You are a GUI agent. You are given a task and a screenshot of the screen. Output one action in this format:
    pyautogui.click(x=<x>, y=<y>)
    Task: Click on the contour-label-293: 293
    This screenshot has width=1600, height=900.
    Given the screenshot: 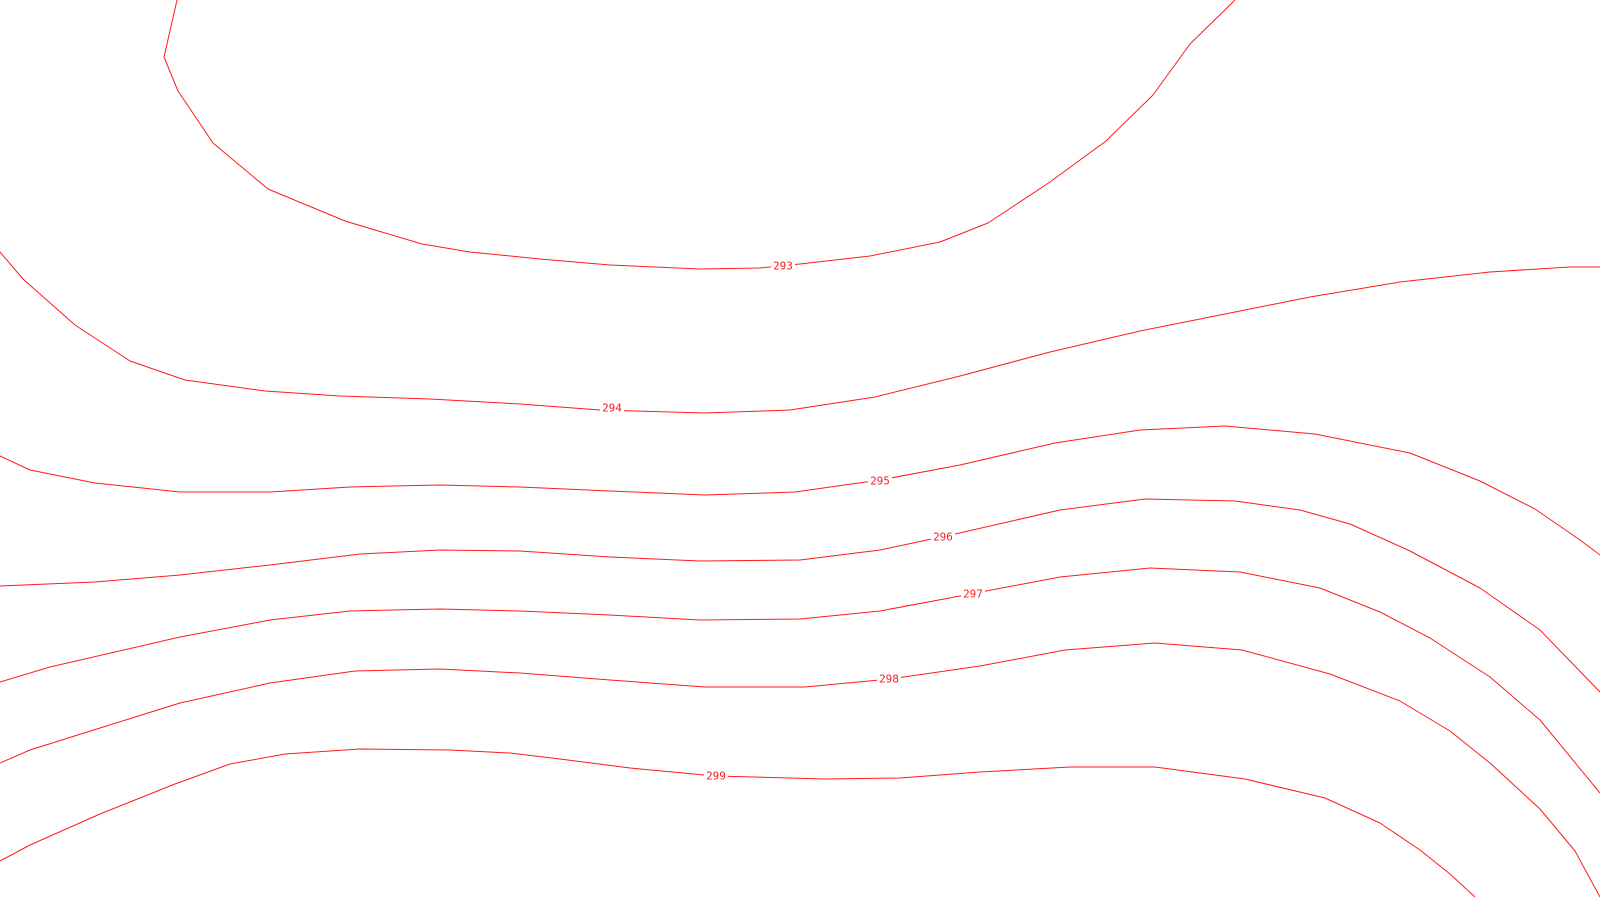 What is the action you would take?
    pyautogui.click(x=783, y=266)
    